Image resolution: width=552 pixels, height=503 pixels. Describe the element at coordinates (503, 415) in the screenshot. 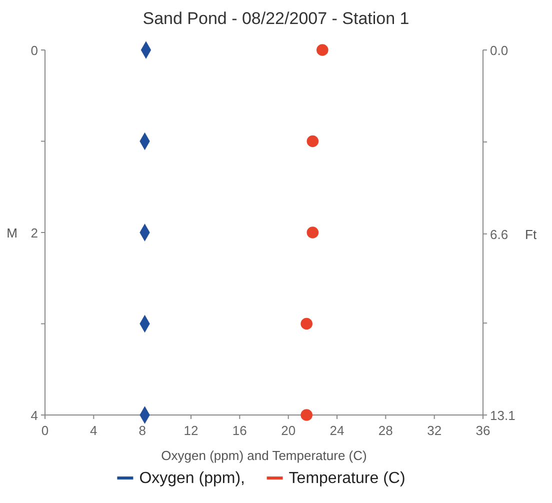

I see `y2-tick-label: 13.1` at that location.